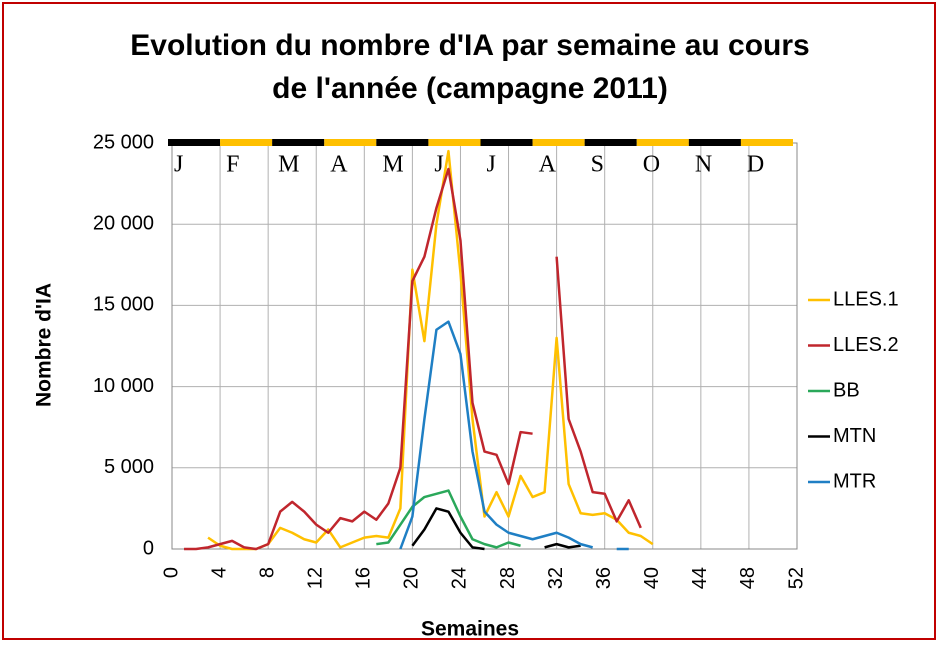  Describe the element at coordinates (700, 578) in the screenshot. I see `x-tick-label: 44` at that location.